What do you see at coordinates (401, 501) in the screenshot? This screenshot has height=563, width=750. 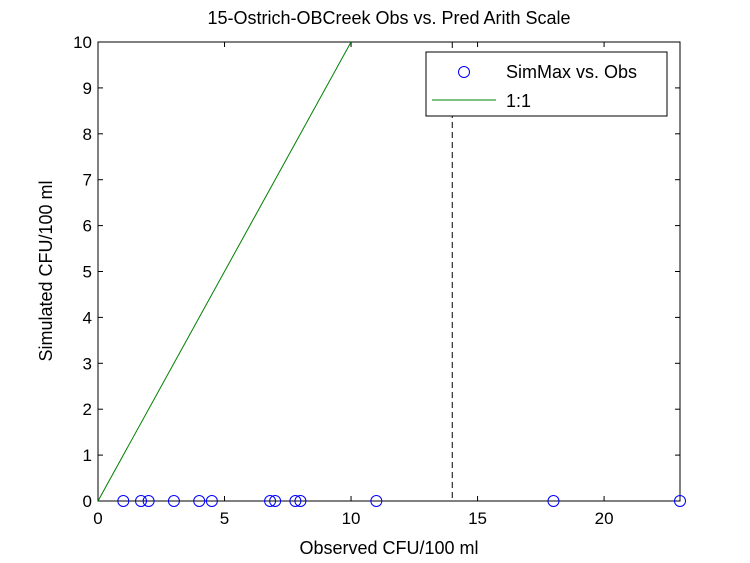 I see `series-points` at bounding box center [401, 501].